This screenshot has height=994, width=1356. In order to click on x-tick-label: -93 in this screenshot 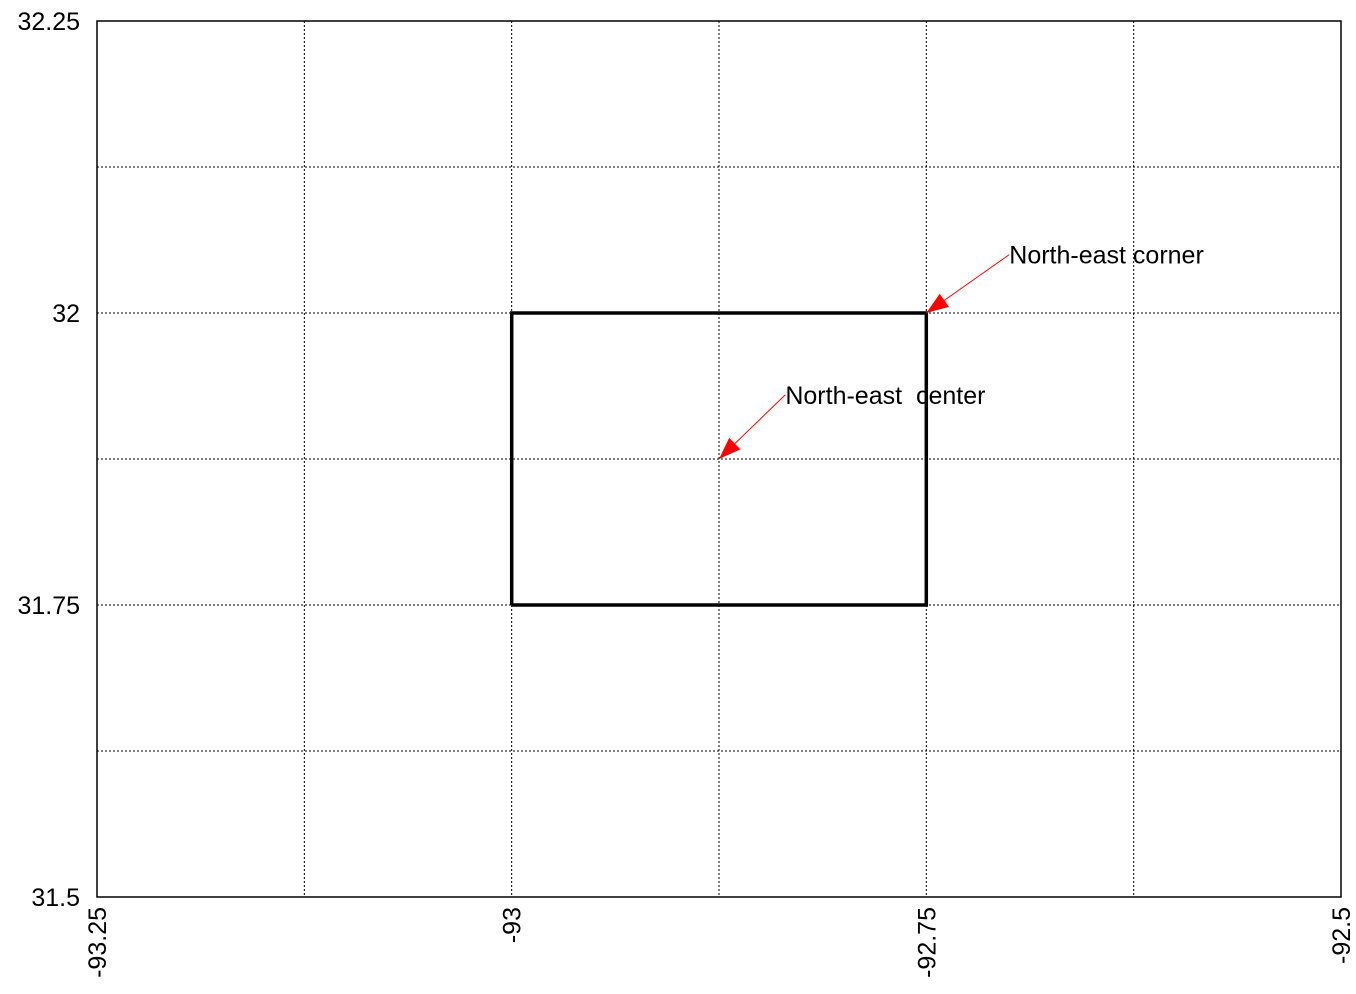, I will do `click(513, 925)`.